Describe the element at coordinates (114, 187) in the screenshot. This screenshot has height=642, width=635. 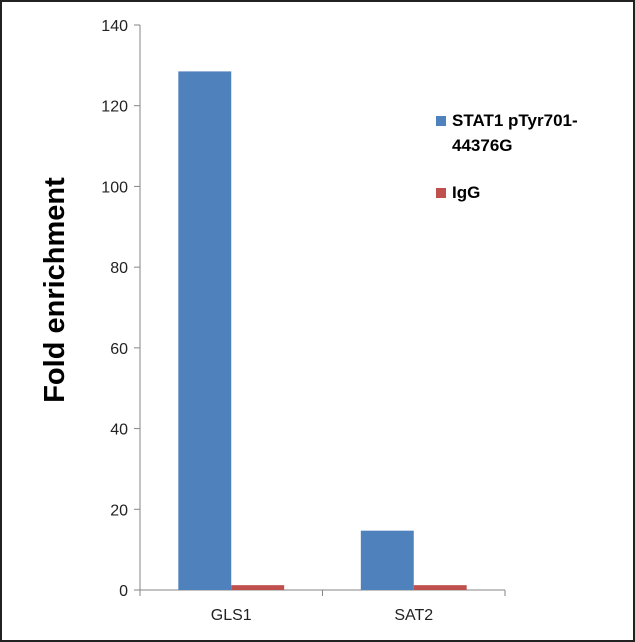
I see `y-tick-label: 100` at that location.